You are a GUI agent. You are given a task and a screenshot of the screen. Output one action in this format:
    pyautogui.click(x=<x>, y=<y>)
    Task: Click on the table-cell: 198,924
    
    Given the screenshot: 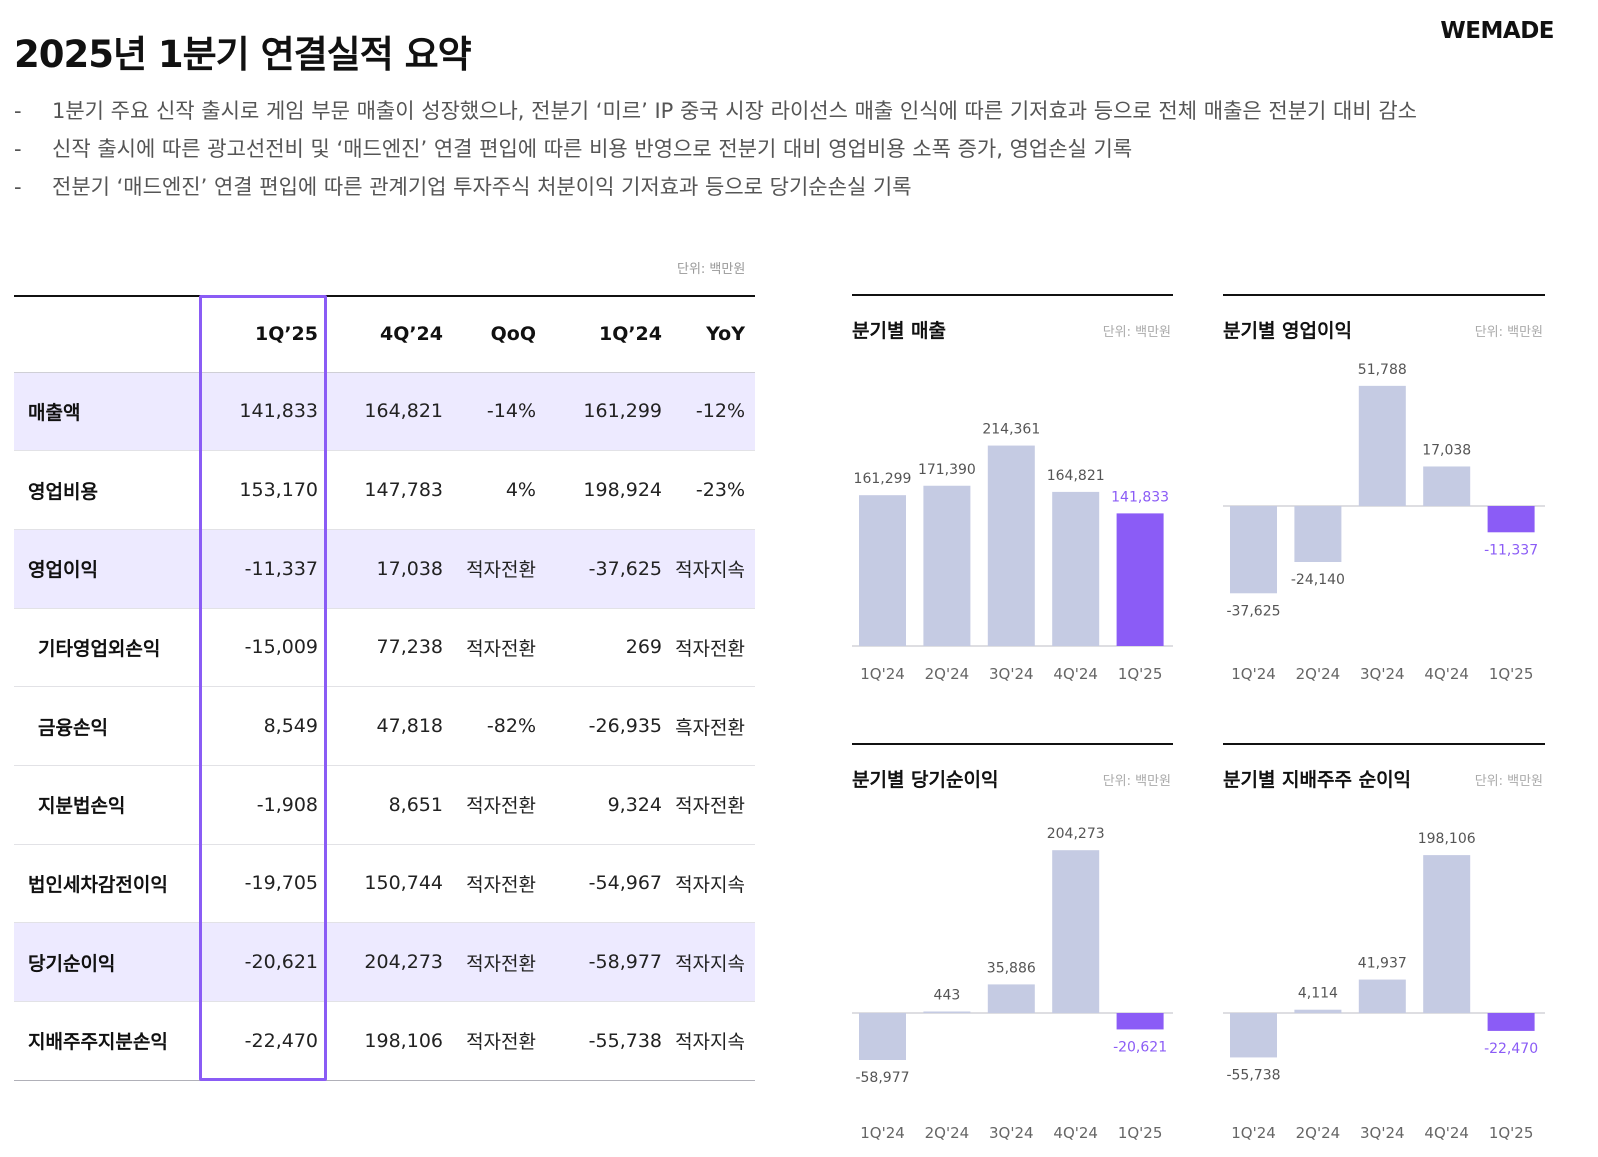 What is the action you would take?
    pyautogui.click(x=609, y=490)
    